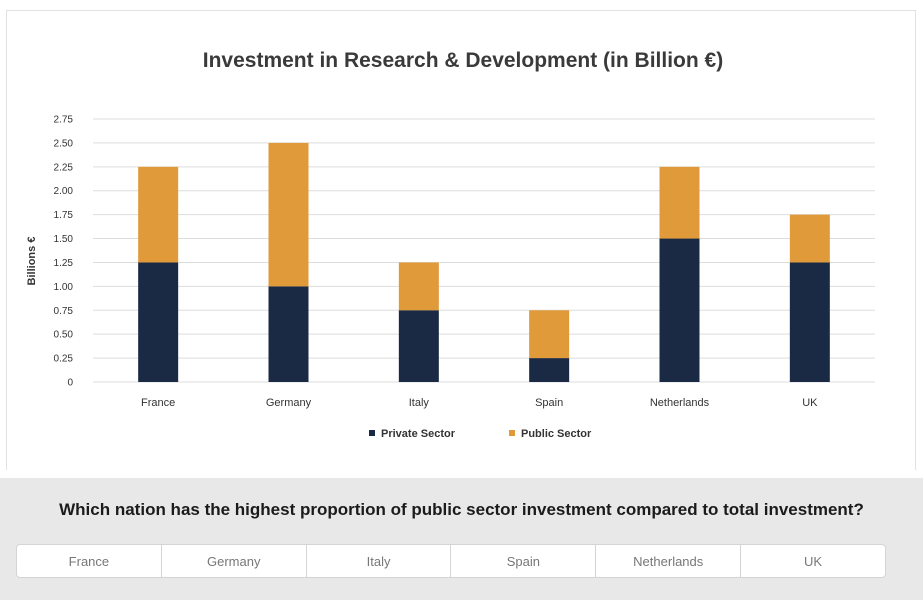 The width and height of the screenshot is (923, 600). I want to click on bar-private-italy, so click(418, 346).